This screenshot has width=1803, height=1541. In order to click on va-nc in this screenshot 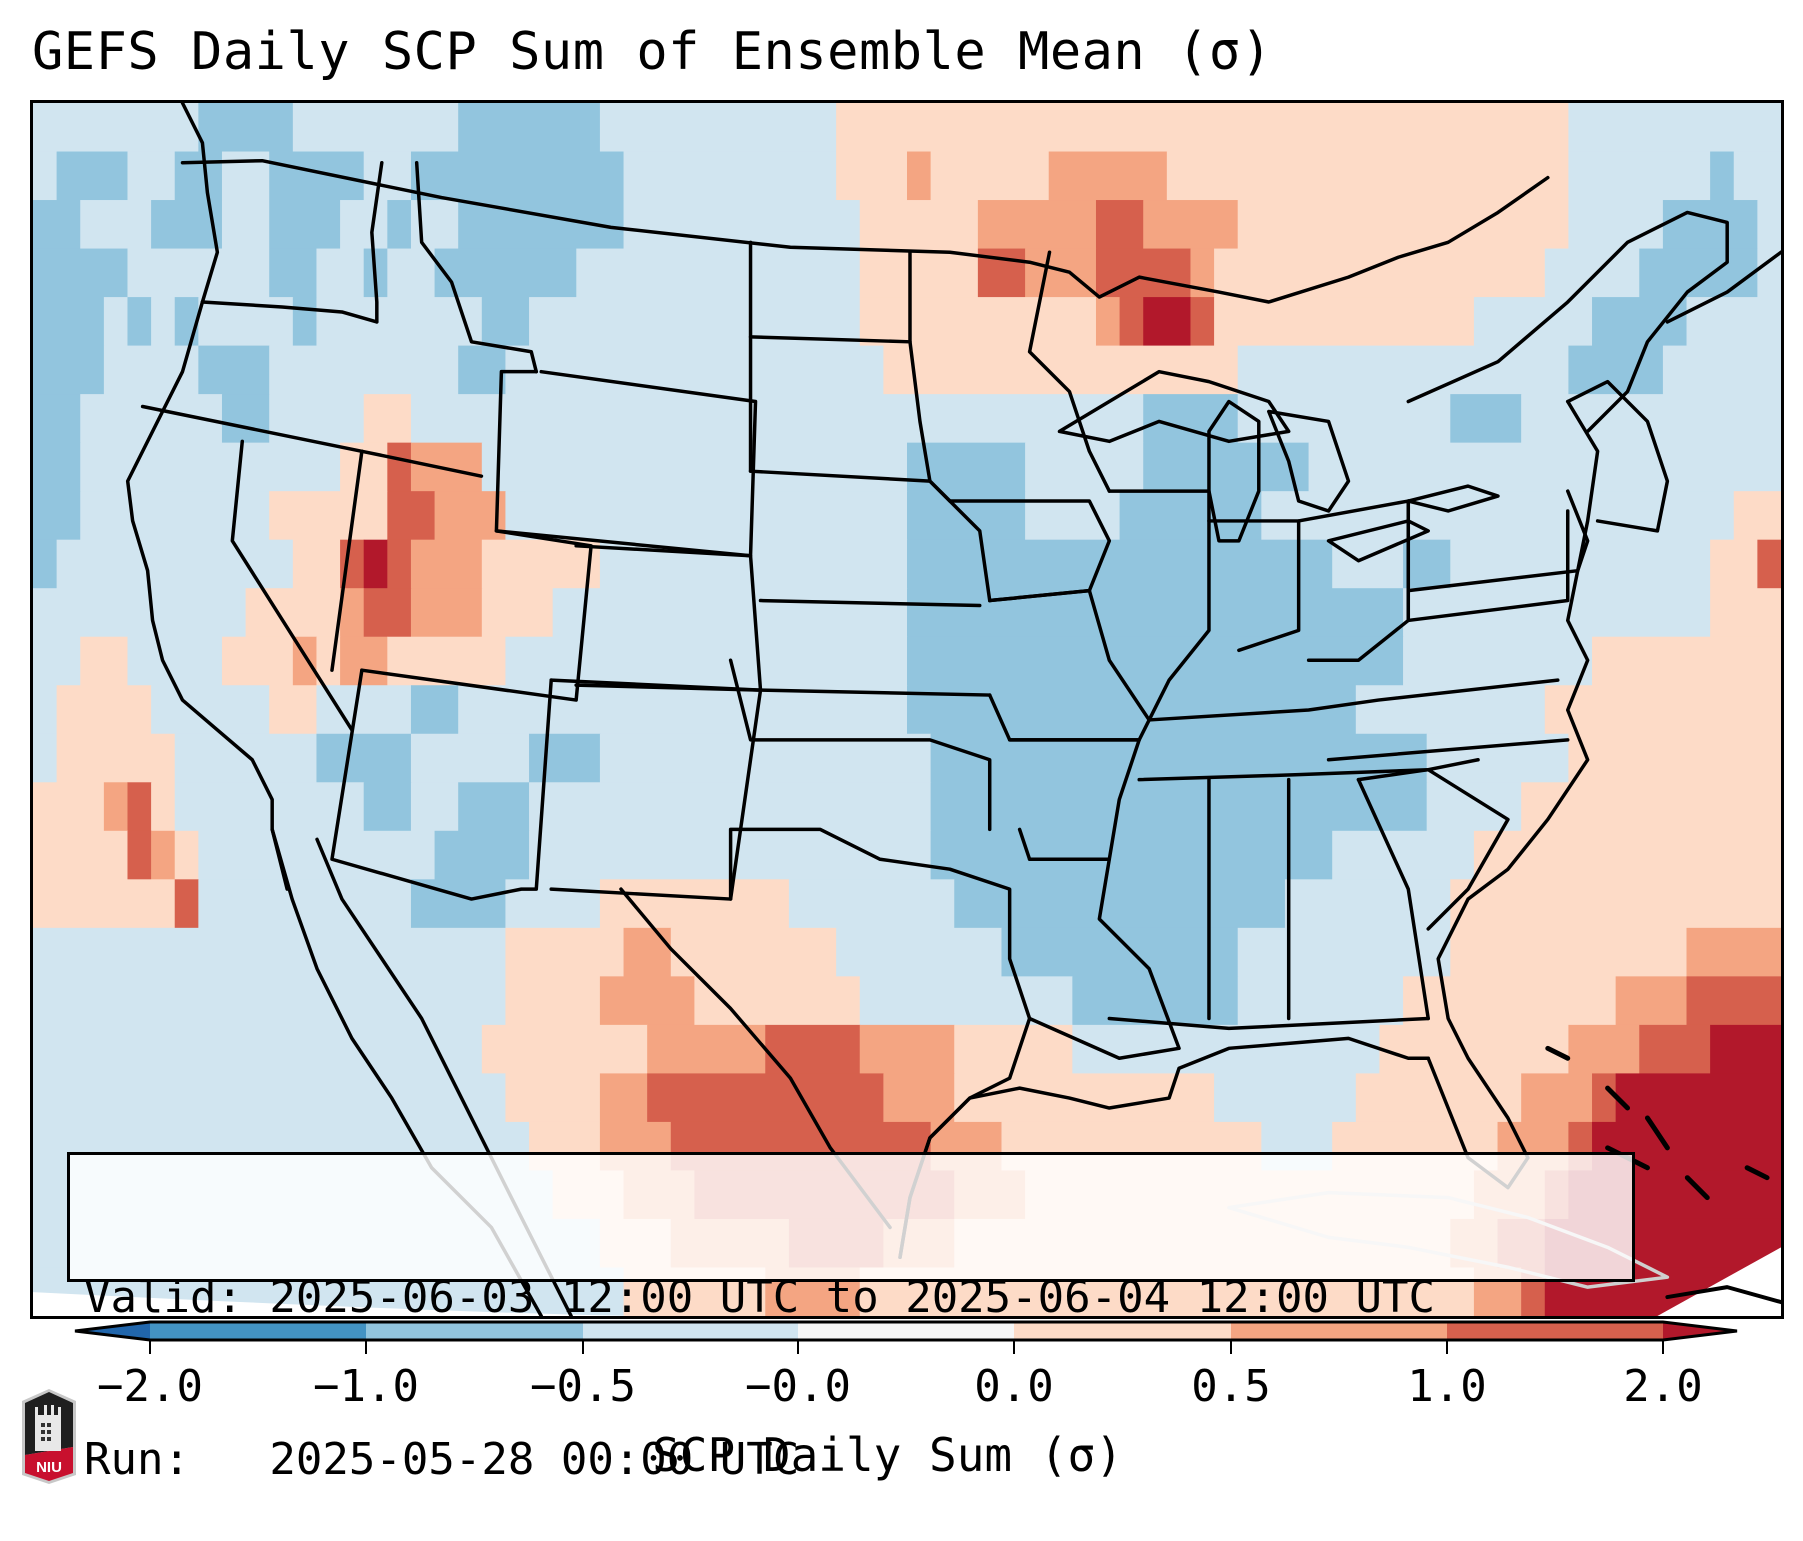, I will do `click(1448, 750)`.